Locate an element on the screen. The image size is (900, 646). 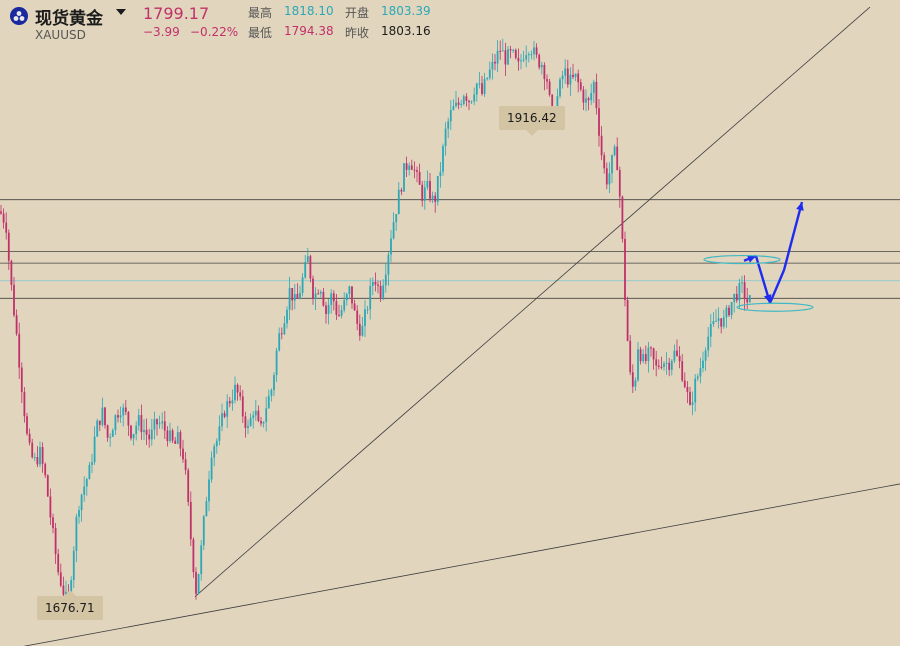
low-value: 1794.38 is located at coordinates (309, 31).